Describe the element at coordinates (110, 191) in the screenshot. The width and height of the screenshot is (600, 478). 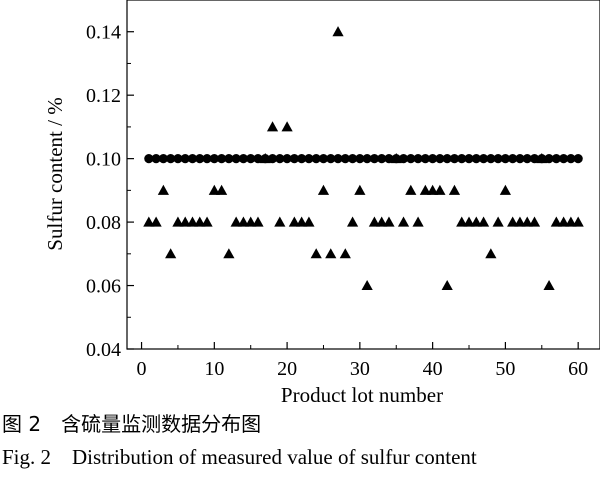
I see `y-axis: 0.04 0.06 0.08 0.10 0.12 0.14` at that location.